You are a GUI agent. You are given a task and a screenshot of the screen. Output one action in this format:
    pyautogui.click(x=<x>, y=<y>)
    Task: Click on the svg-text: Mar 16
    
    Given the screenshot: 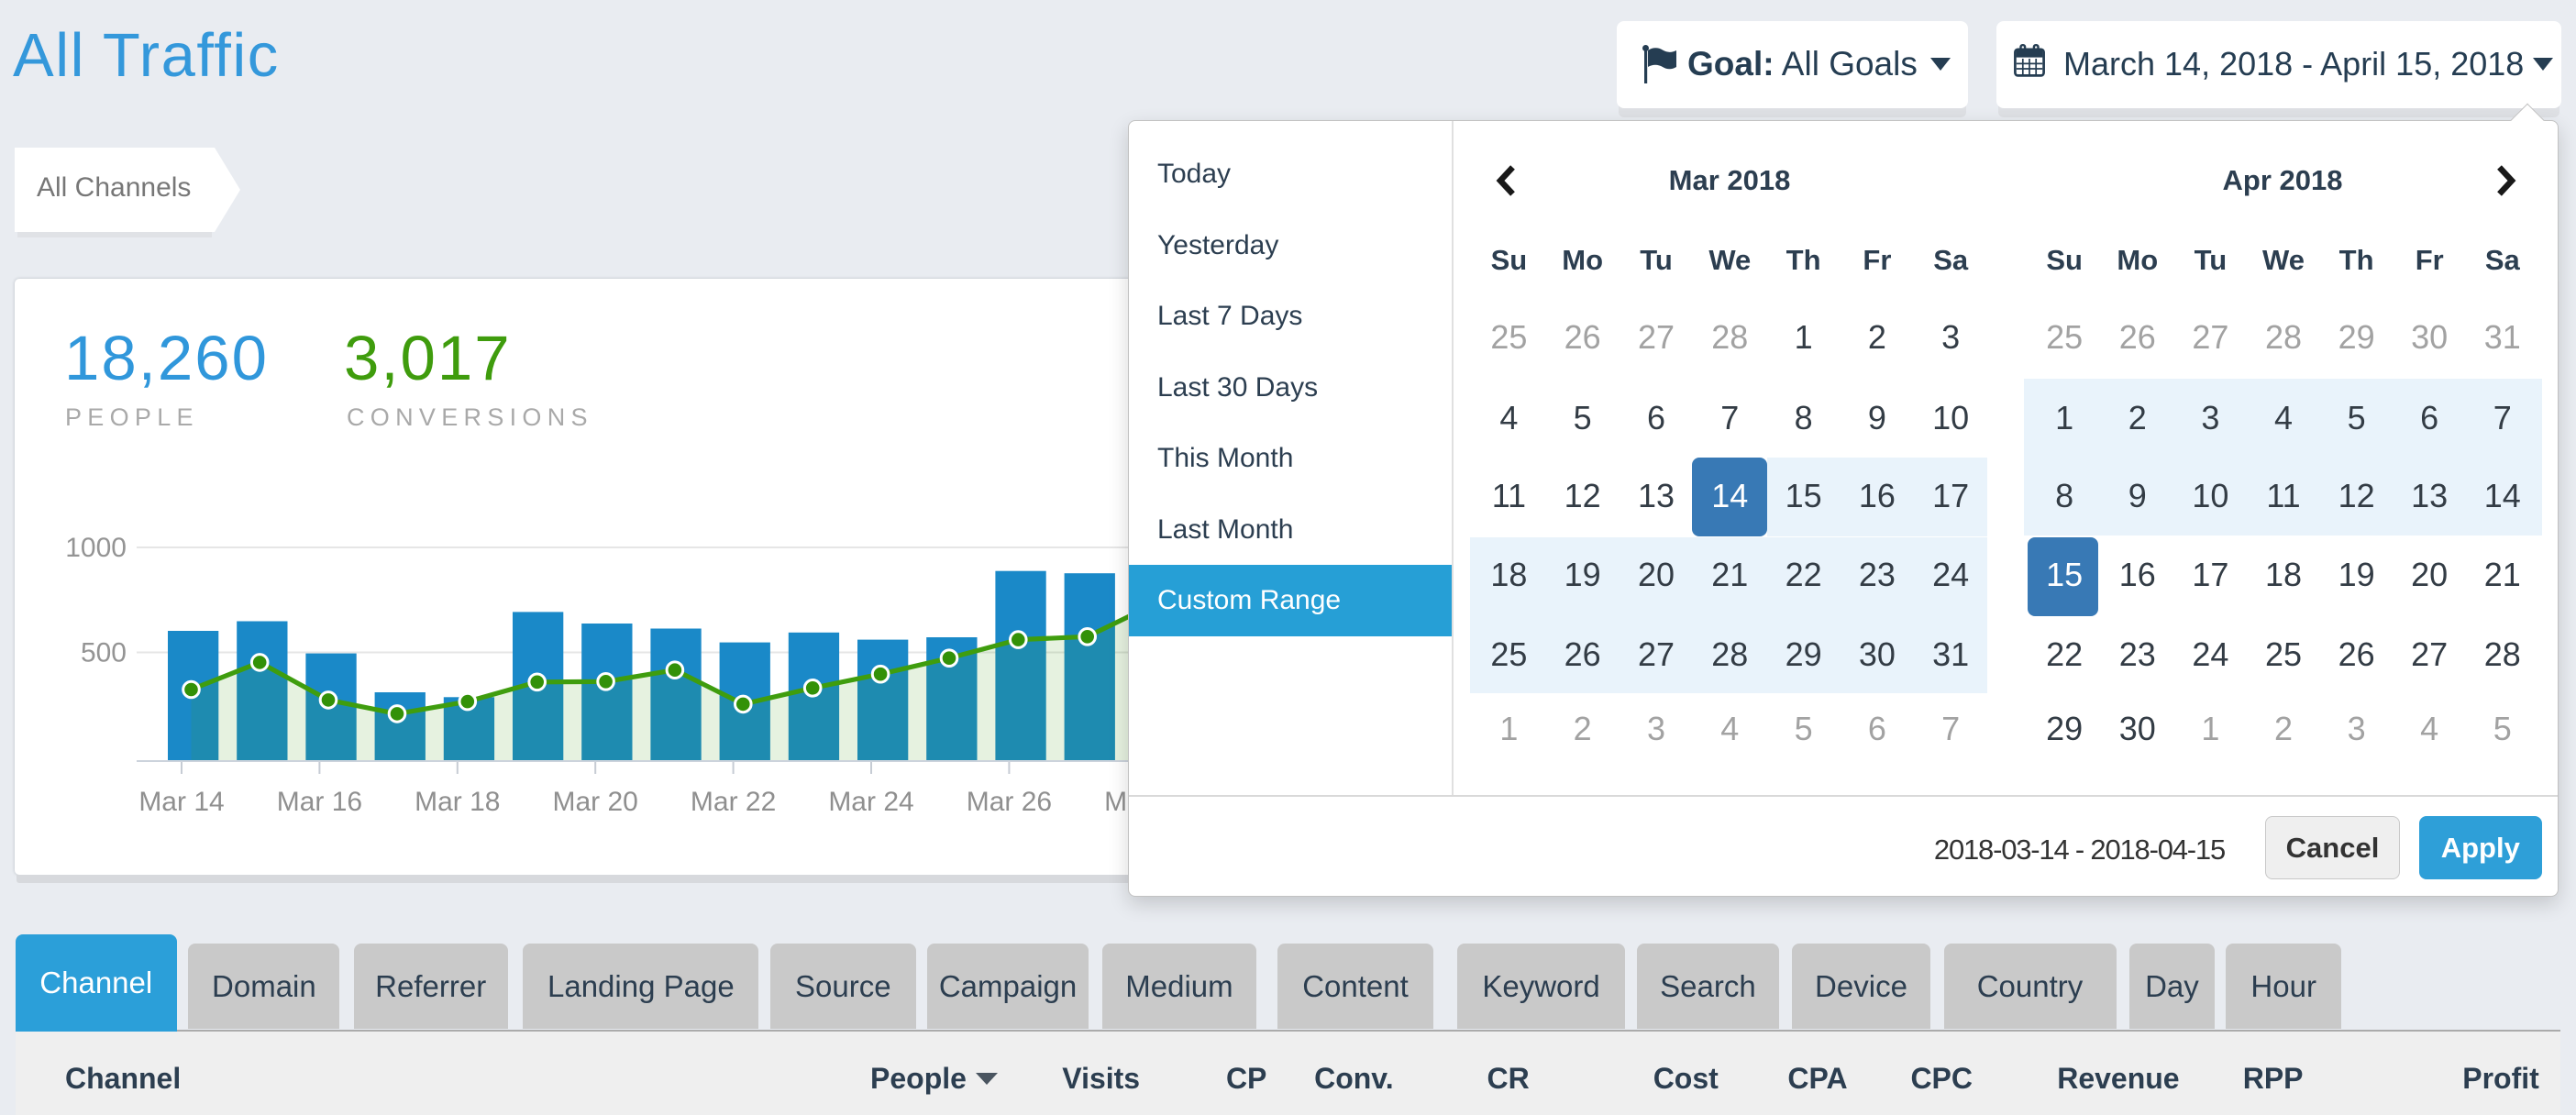 What is the action you would take?
    pyautogui.click(x=319, y=802)
    